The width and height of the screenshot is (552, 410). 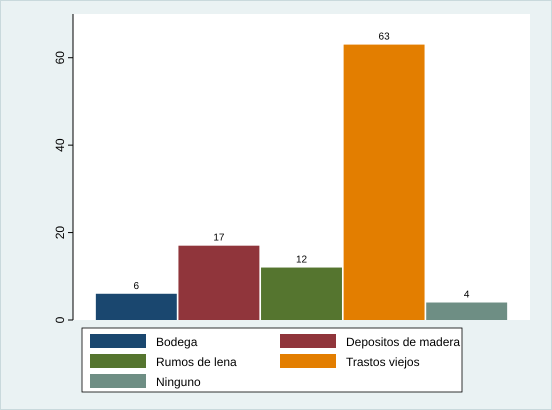 What do you see at coordinates (197, 362) in the screenshot?
I see `legend-label: Rumos de lena` at bounding box center [197, 362].